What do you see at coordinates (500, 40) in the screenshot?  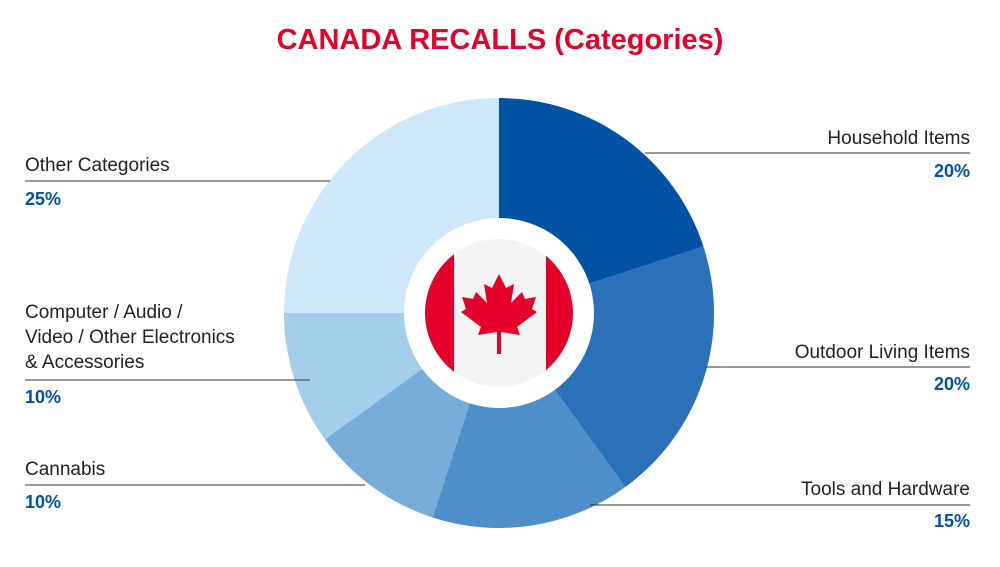 I see `chart-title: CANADA RECALLS (Categories)` at bounding box center [500, 40].